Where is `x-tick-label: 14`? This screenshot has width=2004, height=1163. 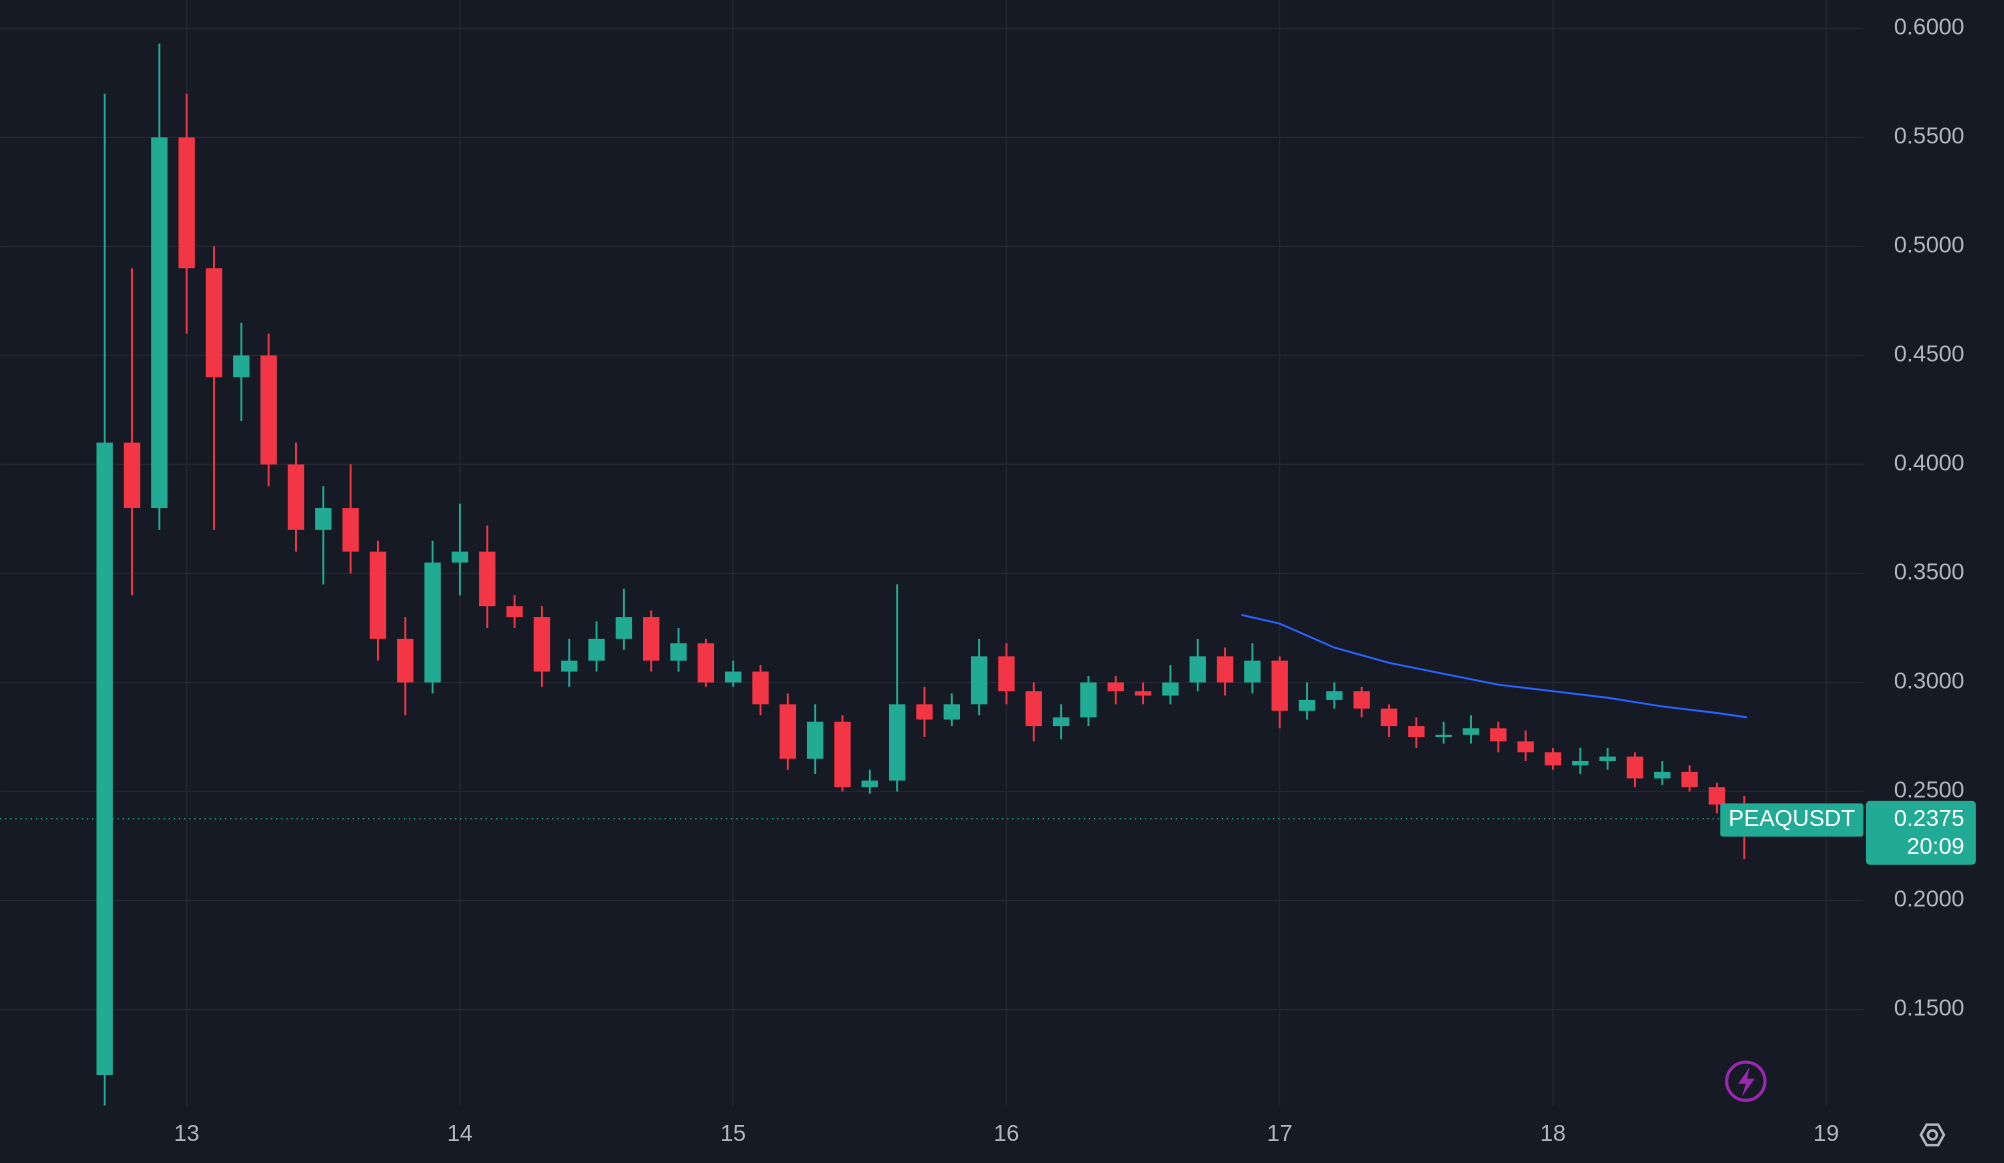
x-tick-label: 14 is located at coordinates (460, 1133).